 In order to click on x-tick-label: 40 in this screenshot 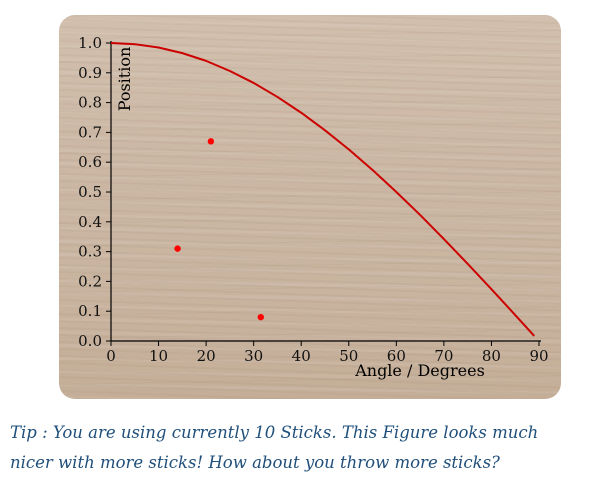, I will do `click(301, 356)`.